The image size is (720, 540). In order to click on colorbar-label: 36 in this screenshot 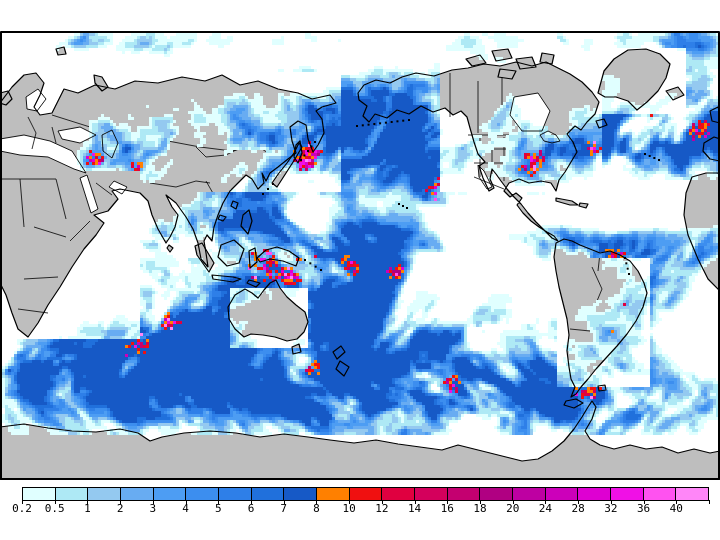, I will do `click(643, 508)`.